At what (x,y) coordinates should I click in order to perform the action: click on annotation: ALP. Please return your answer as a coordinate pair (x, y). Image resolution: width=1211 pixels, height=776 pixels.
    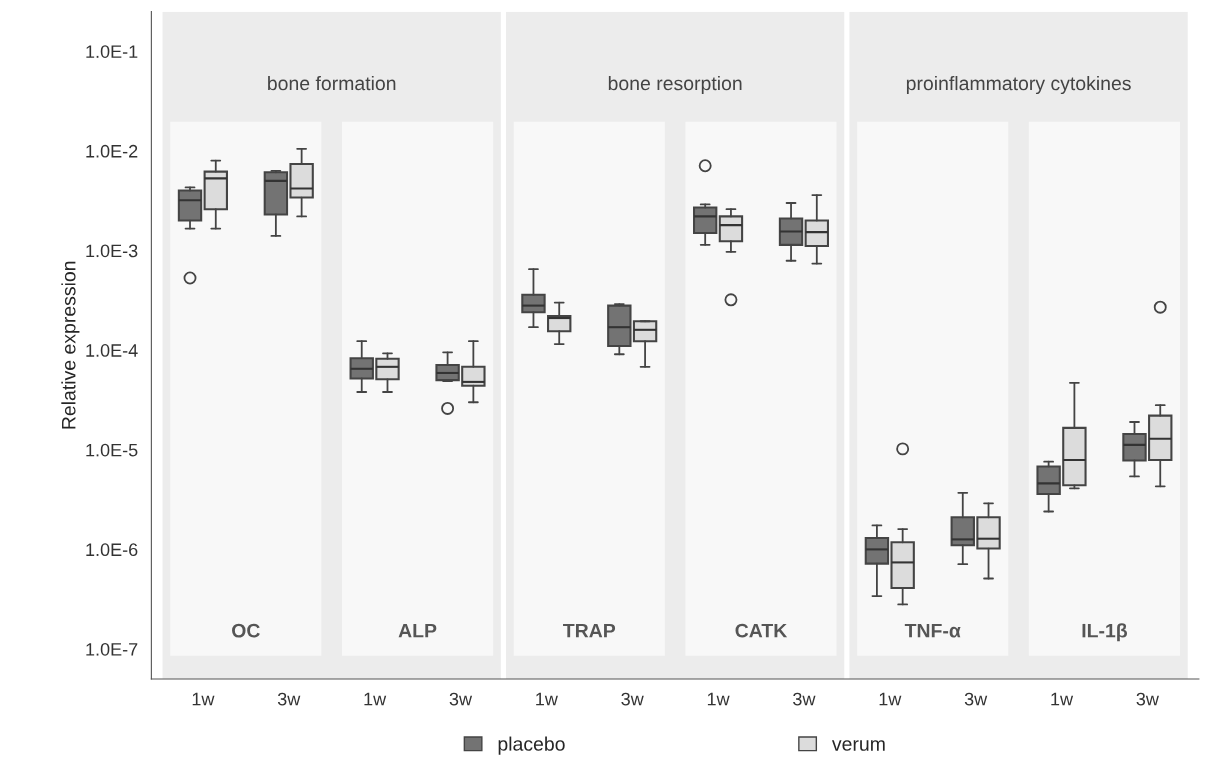
    Looking at the image, I should click on (417, 630).